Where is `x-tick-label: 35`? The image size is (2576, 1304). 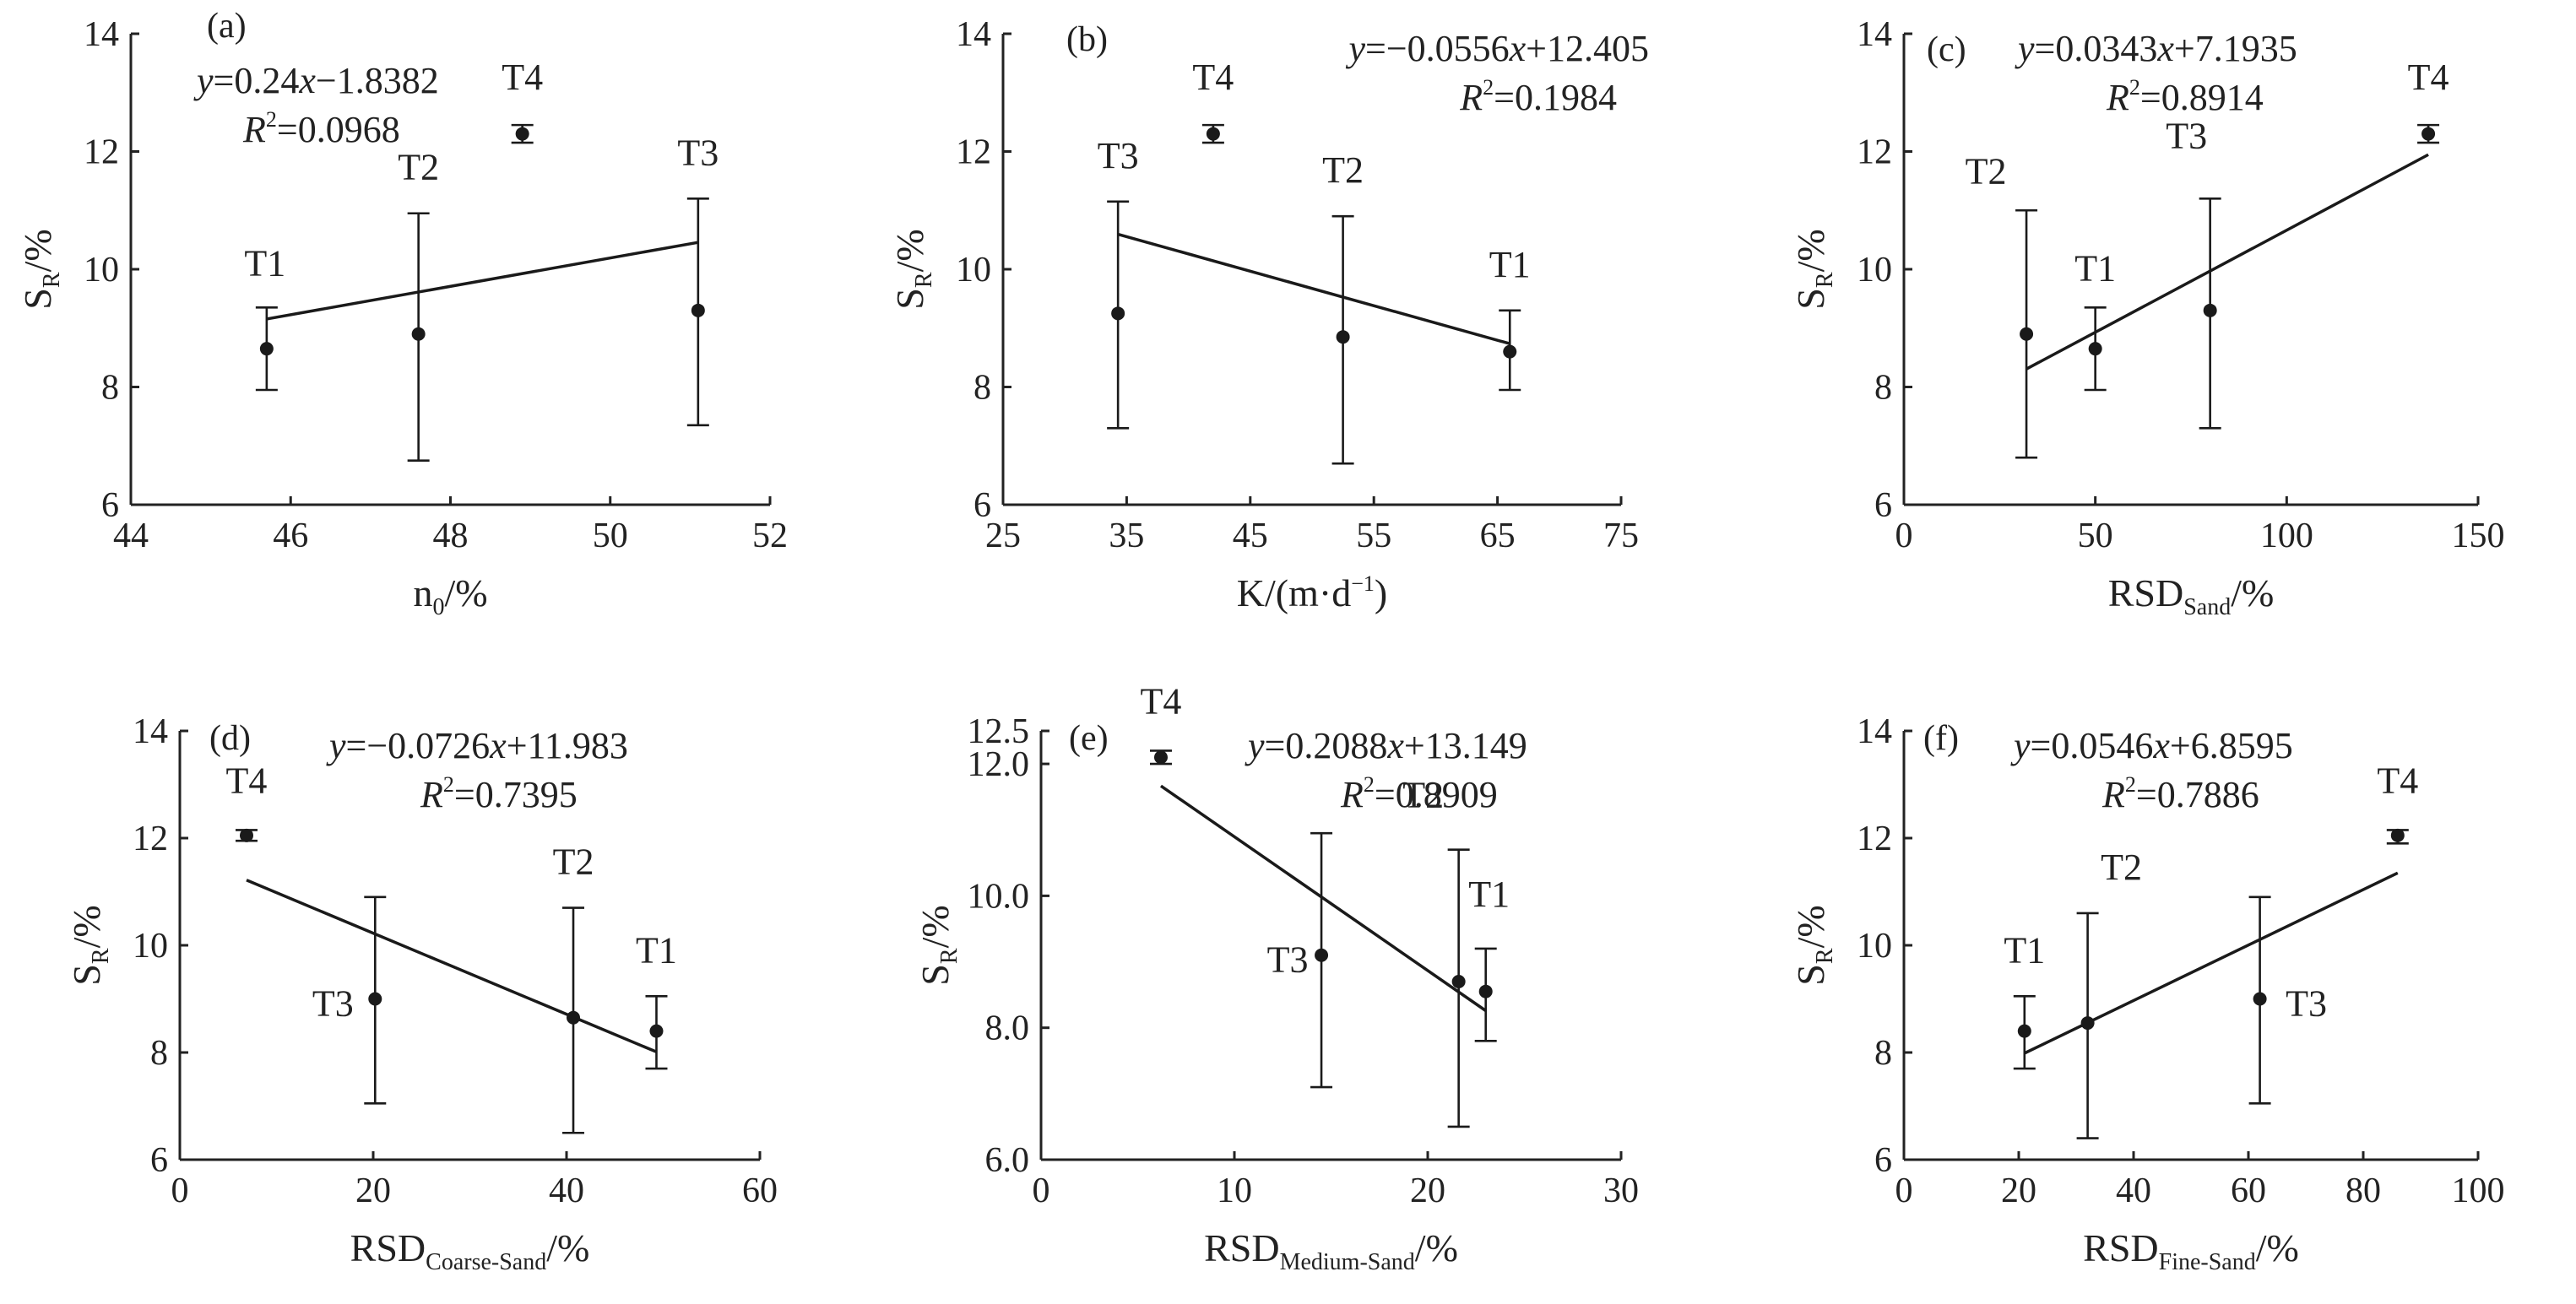
x-tick-label: 35 is located at coordinates (1126, 536).